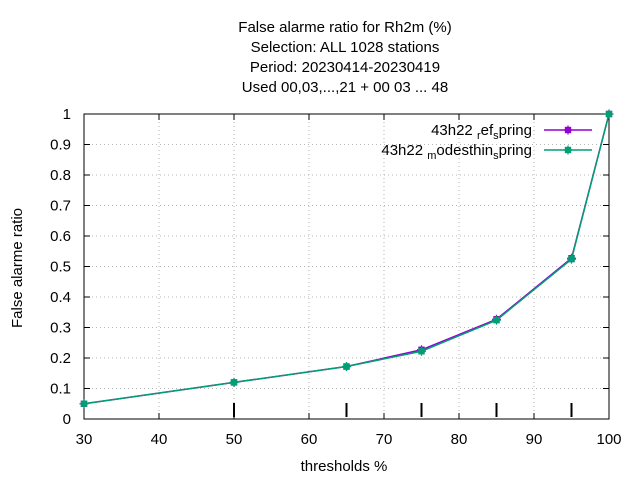 The height and width of the screenshot is (480, 640). Describe the element at coordinates (345, 47) in the screenshot. I see `title-line-2: Selection: ALL 1028 stations` at that location.